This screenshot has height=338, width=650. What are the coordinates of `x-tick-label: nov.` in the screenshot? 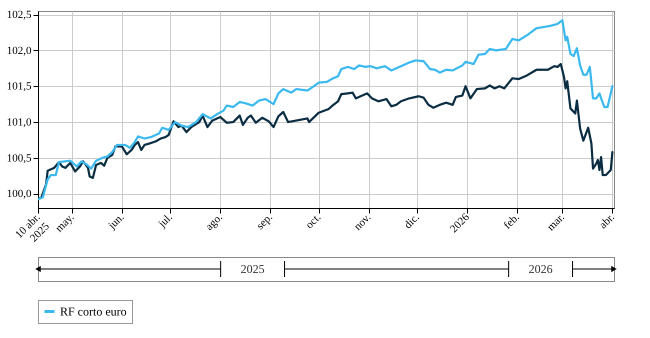 It's located at (363, 222).